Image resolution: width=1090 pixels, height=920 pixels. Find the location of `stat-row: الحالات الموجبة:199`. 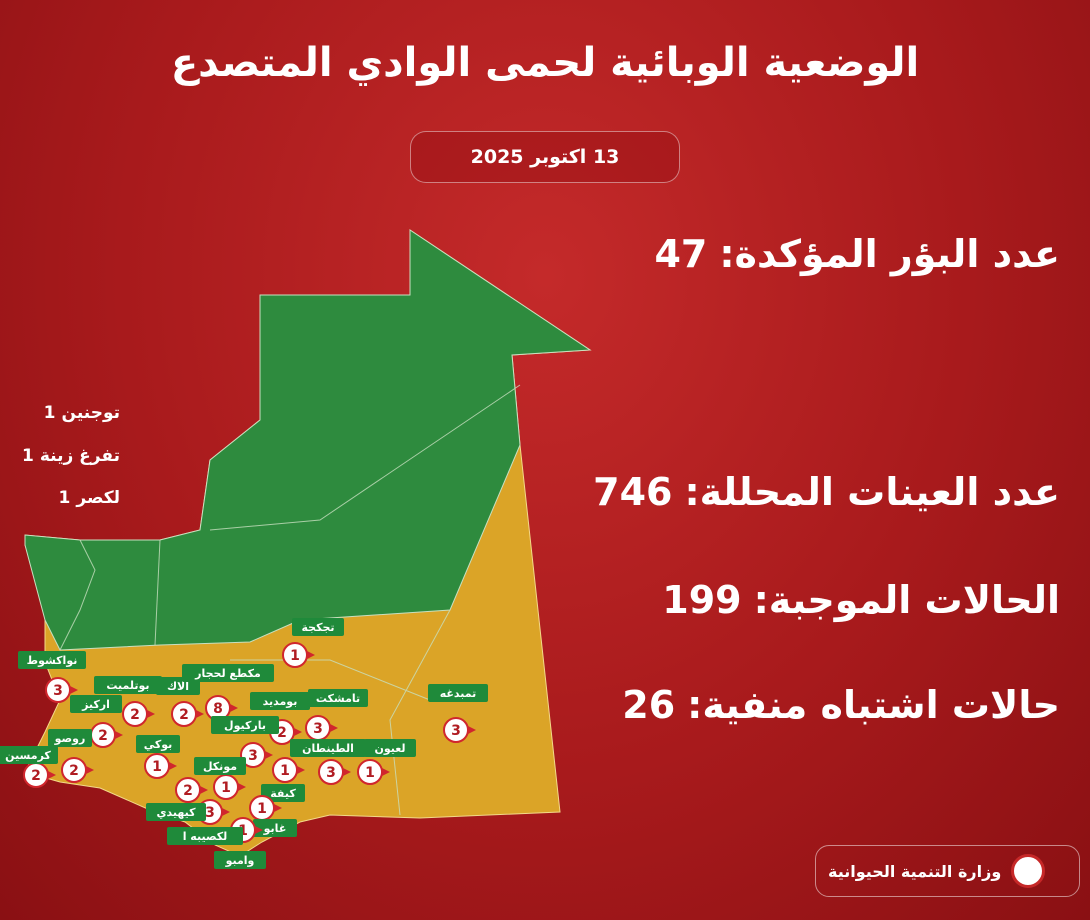

stat-row: الحالات الموجبة:199 is located at coordinates (861, 600).